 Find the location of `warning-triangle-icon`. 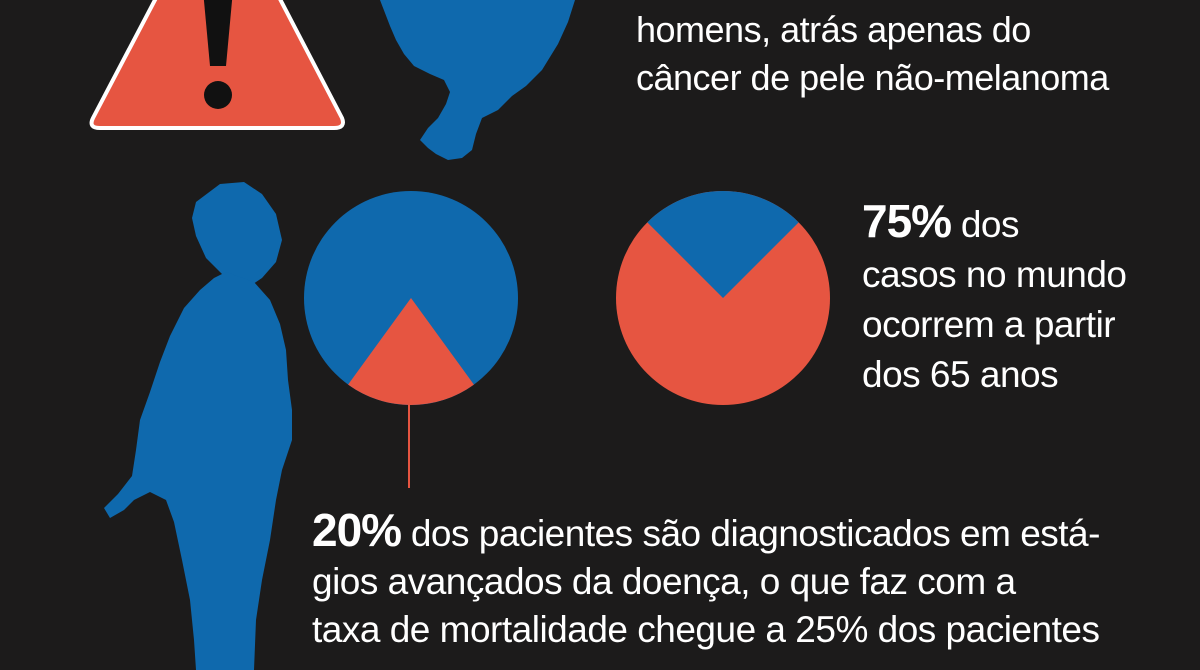

warning-triangle-icon is located at coordinates (217, 65).